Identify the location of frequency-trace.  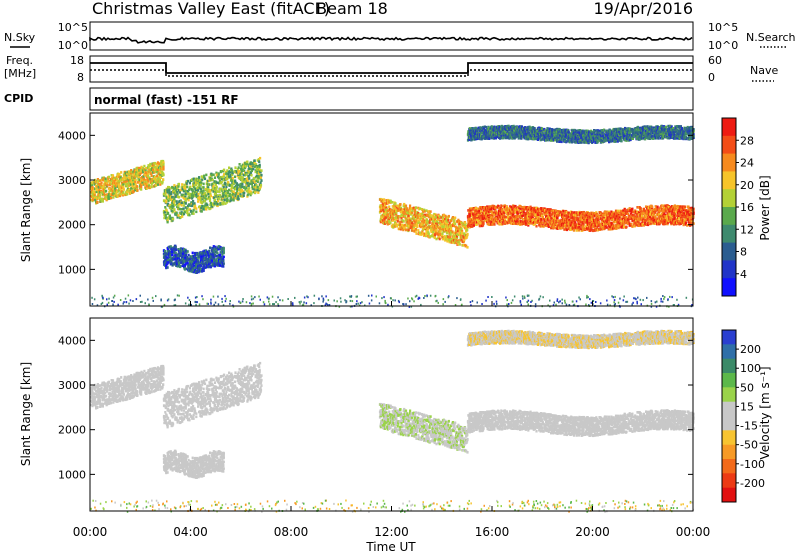
(391, 68).